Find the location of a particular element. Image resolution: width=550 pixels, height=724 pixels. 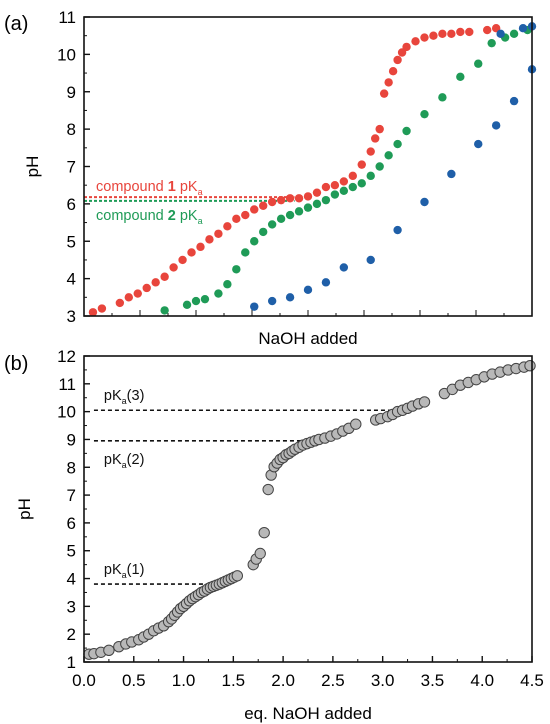

x-tick-label: 1.5 is located at coordinates (234, 680).